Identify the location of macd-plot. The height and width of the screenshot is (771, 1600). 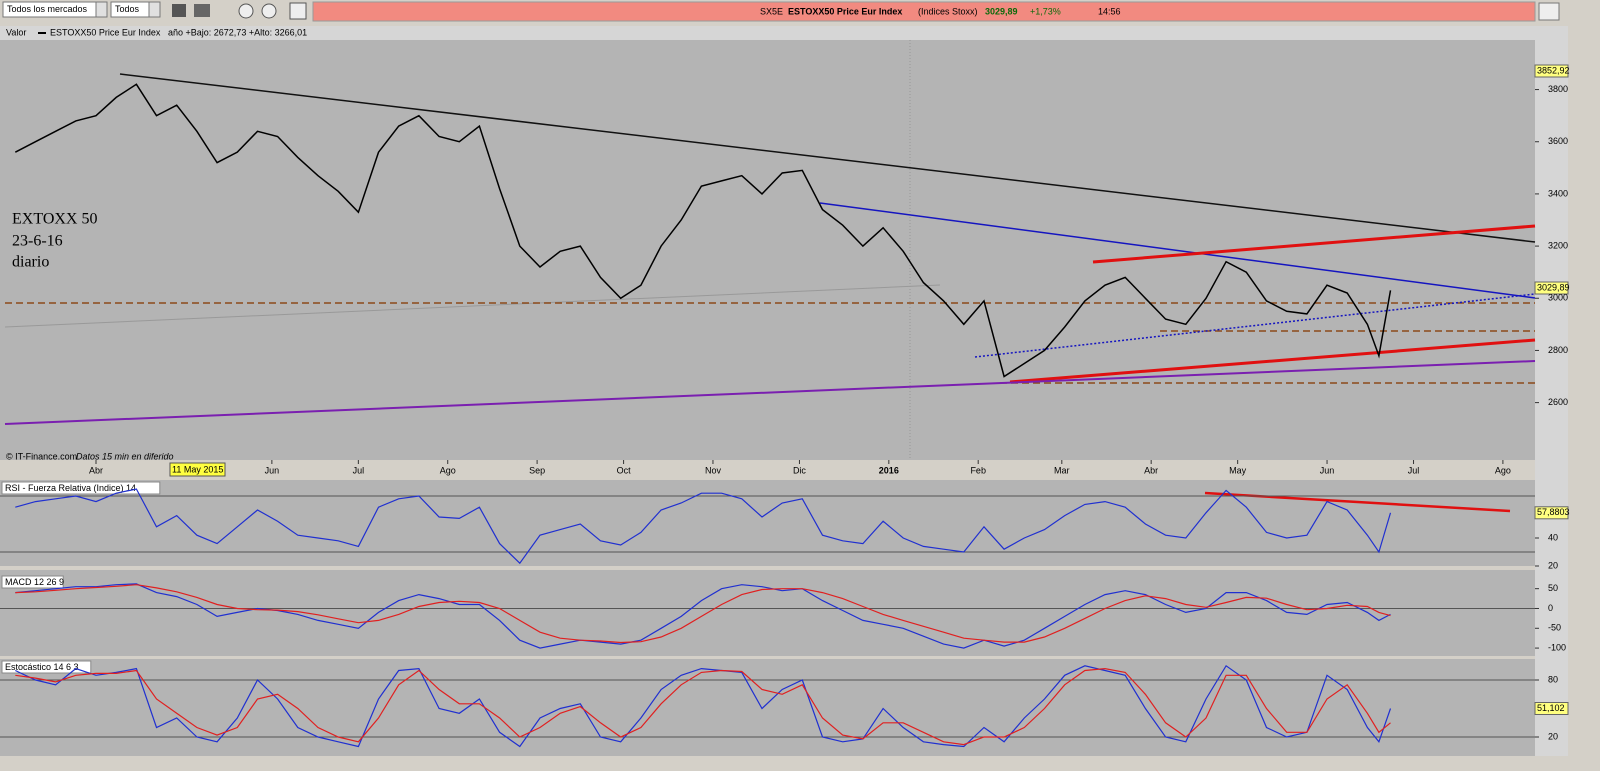
(767, 613).